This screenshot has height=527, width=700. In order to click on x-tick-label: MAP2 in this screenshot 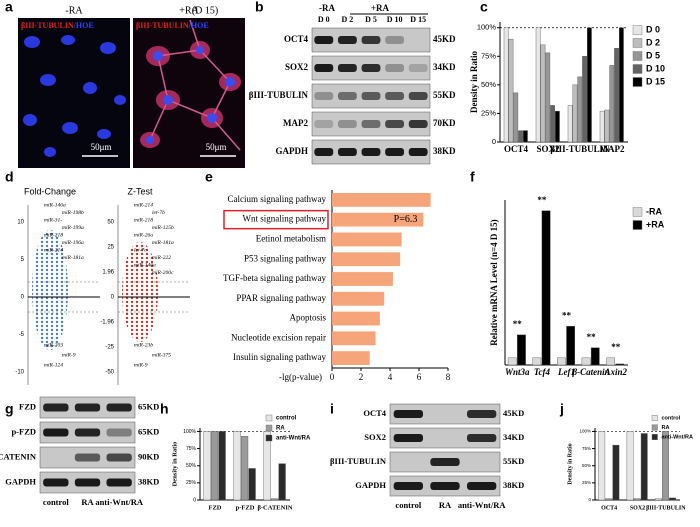, I will do `click(612, 149)`.